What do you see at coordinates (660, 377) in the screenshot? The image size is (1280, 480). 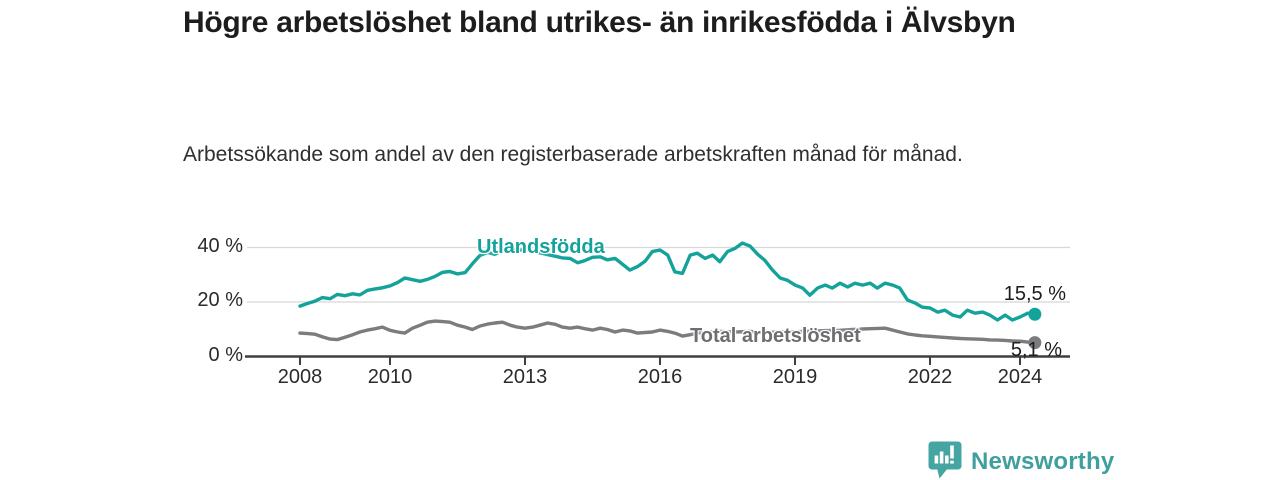 I see `x-tick-label: 2016` at bounding box center [660, 377].